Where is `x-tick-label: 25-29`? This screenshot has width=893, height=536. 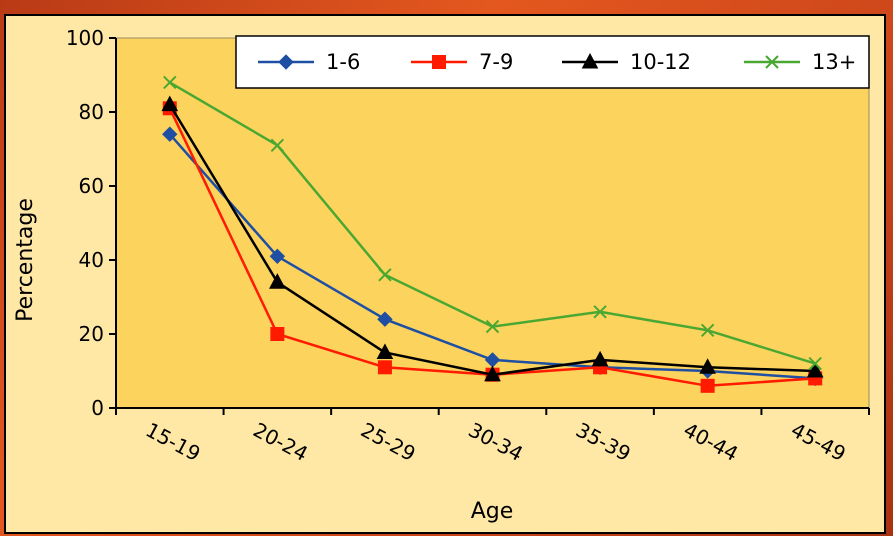
x-tick-label: 25-29 is located at coordinates (388, 442).